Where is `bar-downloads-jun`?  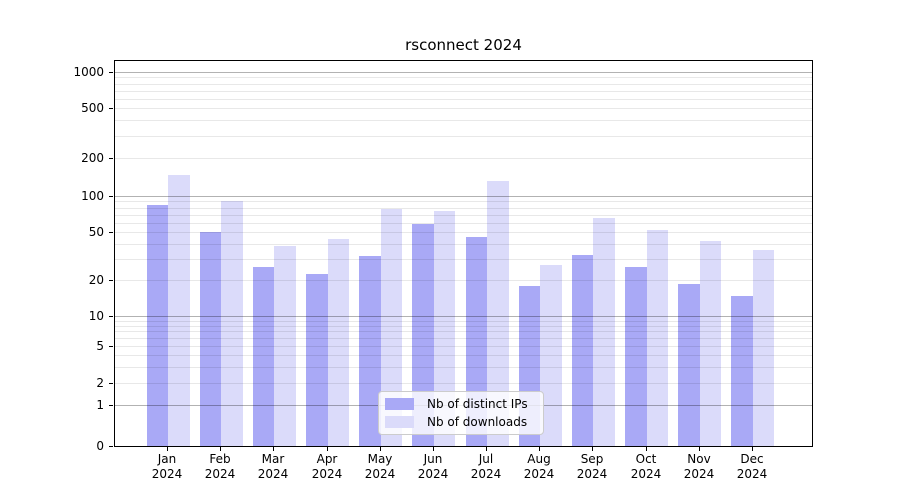 bar-downloads-jun is located at coordinates (444, 328).